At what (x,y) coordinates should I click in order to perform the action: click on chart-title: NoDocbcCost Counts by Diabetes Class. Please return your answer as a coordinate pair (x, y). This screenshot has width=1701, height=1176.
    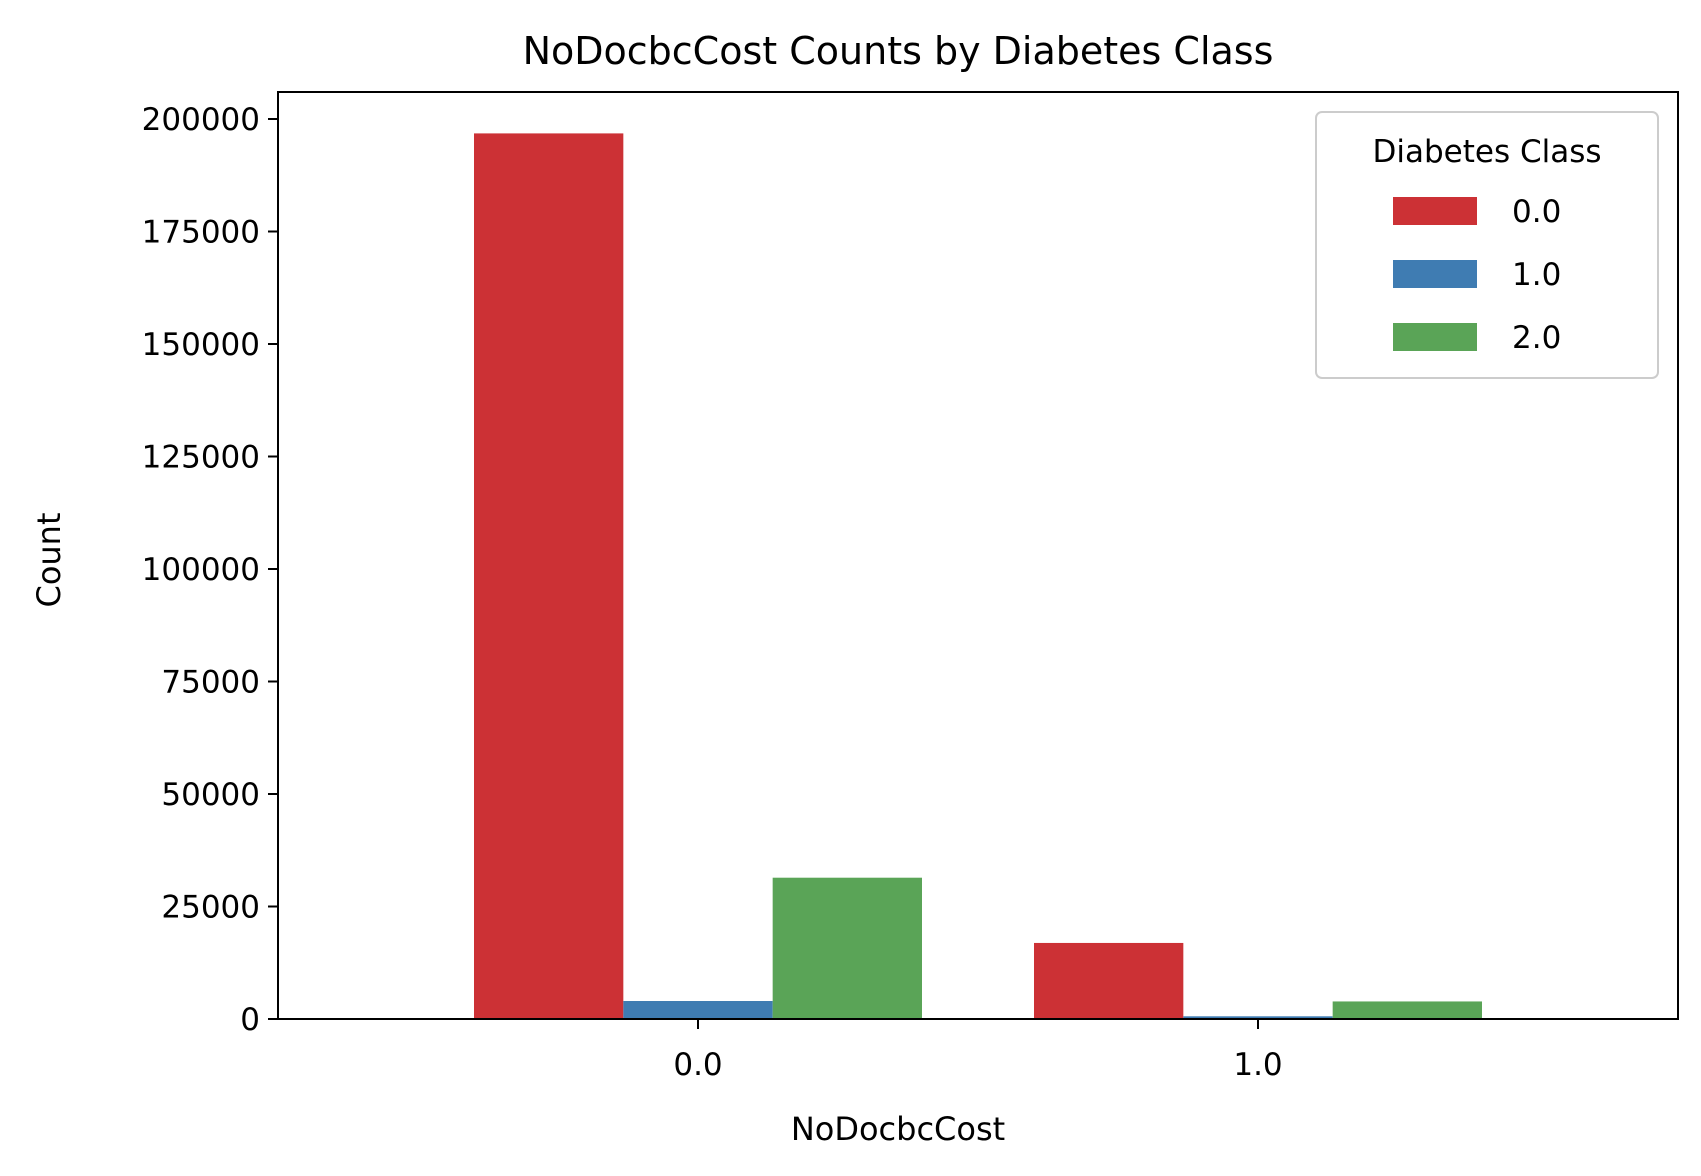
    Looking at the image, I should click on (898, 51).